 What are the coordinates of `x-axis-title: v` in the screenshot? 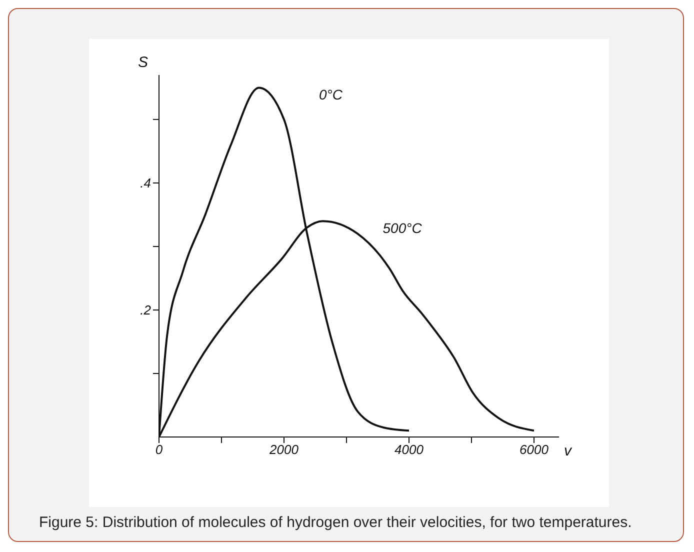 It's located at (568, 451).